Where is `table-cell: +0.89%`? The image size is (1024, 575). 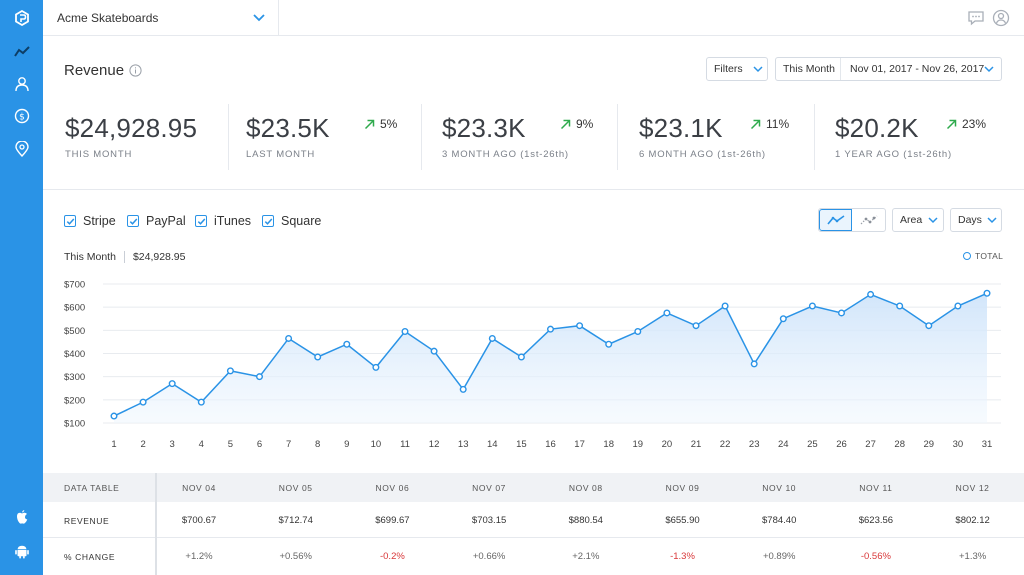 table-cell: +0.89% is located at coordinates (779, 556).